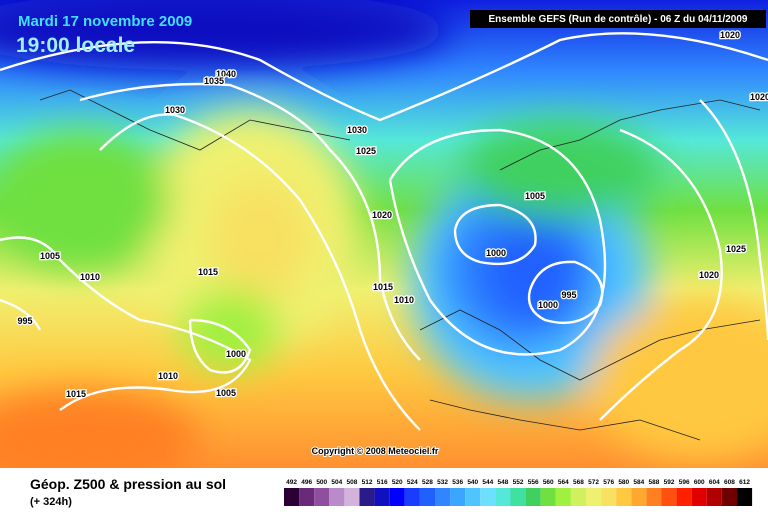 The width and height of the screenshot is (768, 512). Describe the element at coordinates (638, 482) in the screenshot. I see `scale-label: 584` at that location.